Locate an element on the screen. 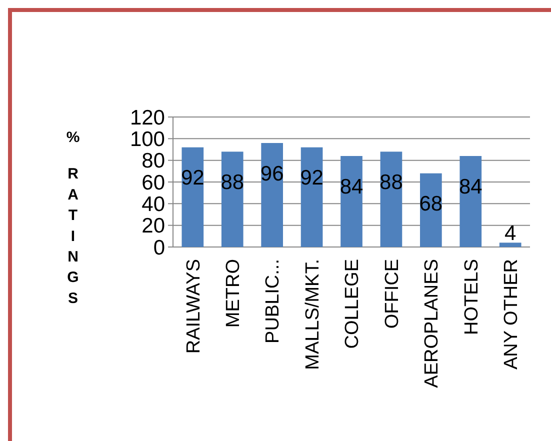 This screenshot has width=551, height=441. y-tick-label: 0 is located at coordinates (159, 248).